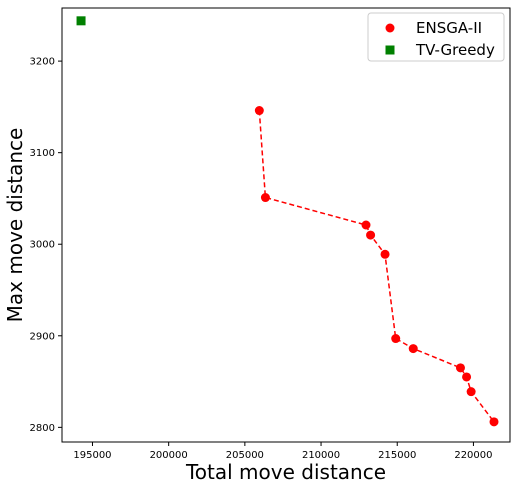 The height and width of the screenshot is (489, 516). What do you see at coordinates (42, 245) in the screenshot?
I see `y-tick-label: 3000` at bounding box center [42, 245].